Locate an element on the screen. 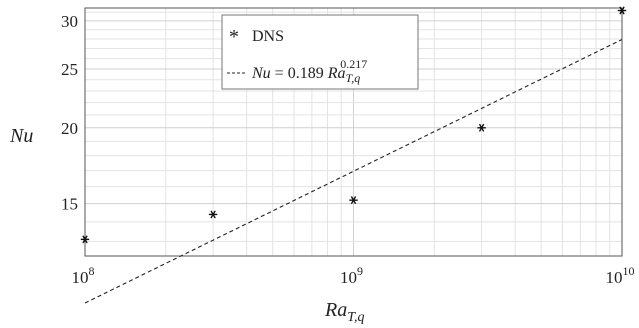  legend: * DNS Nu = 0.189 RaT,q0.217 is located at coordinates (320, 52).